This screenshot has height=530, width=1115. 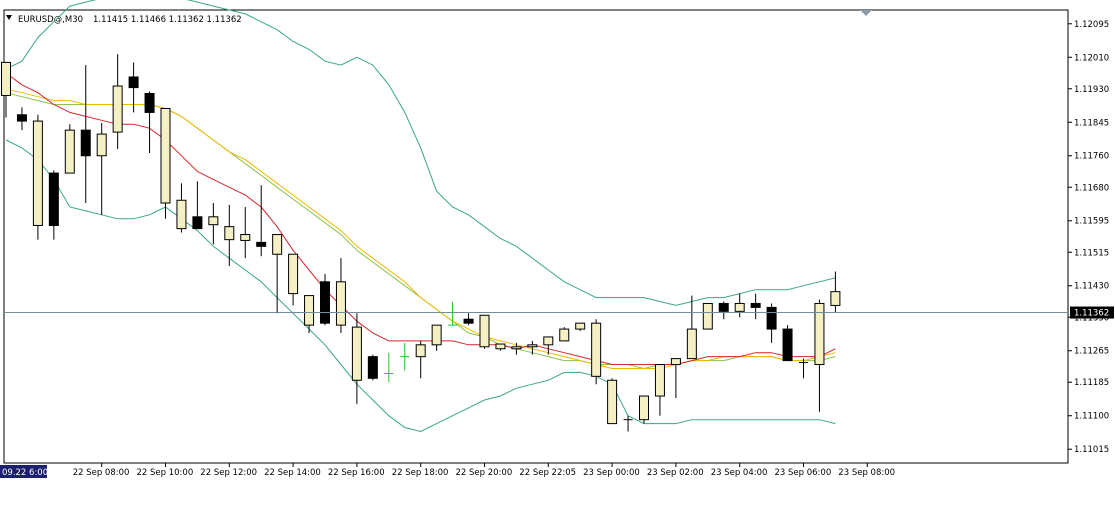 I want to click on first-time-label-bg, so click(x=23, y=471).